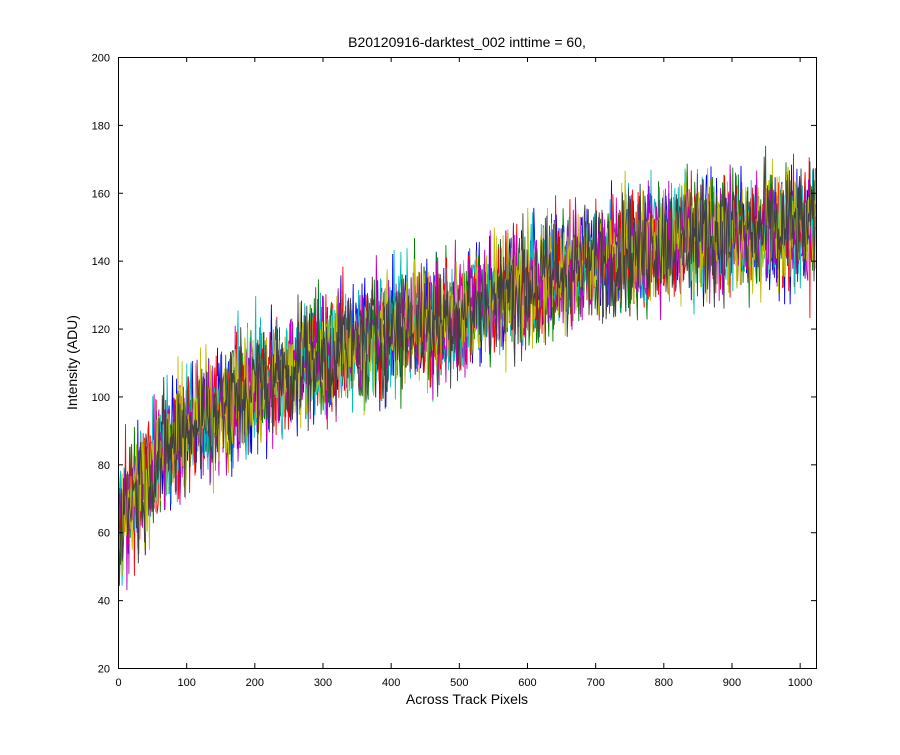  Describe the element at coordinates (255, 683) in the screenshot. I see `x-tick-label: 200` at that location.